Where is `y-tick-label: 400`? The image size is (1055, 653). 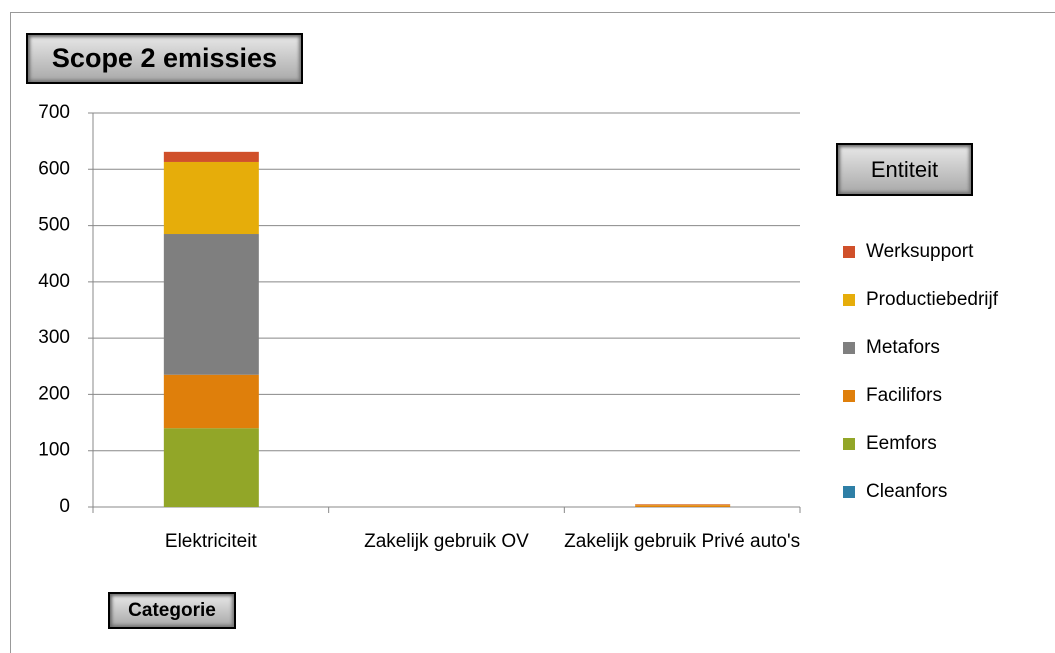
y-tick-label: 400 is located at coordinates (54, 281).